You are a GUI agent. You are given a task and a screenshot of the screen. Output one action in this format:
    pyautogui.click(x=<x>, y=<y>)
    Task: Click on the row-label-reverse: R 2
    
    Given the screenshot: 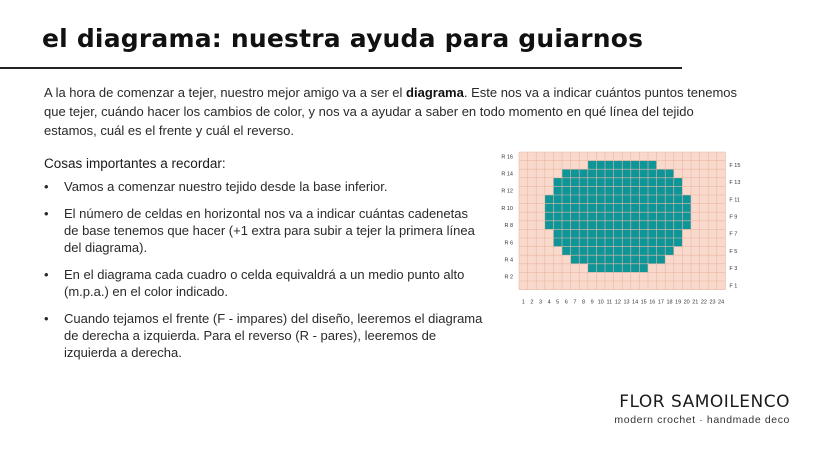 What is the action you would take?
    pyautogui.click(x=508, y=278)
    